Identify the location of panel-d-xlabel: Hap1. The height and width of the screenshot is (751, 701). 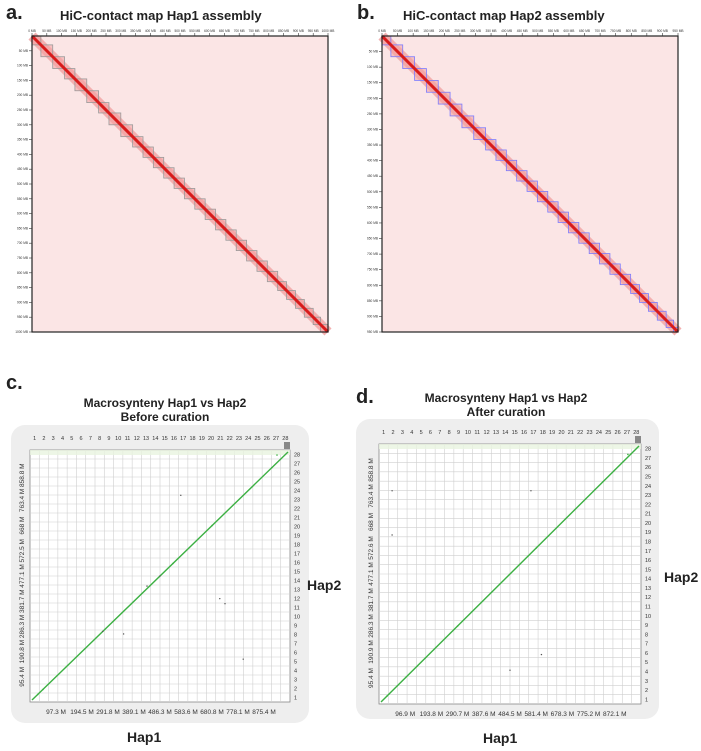
(500, 738).